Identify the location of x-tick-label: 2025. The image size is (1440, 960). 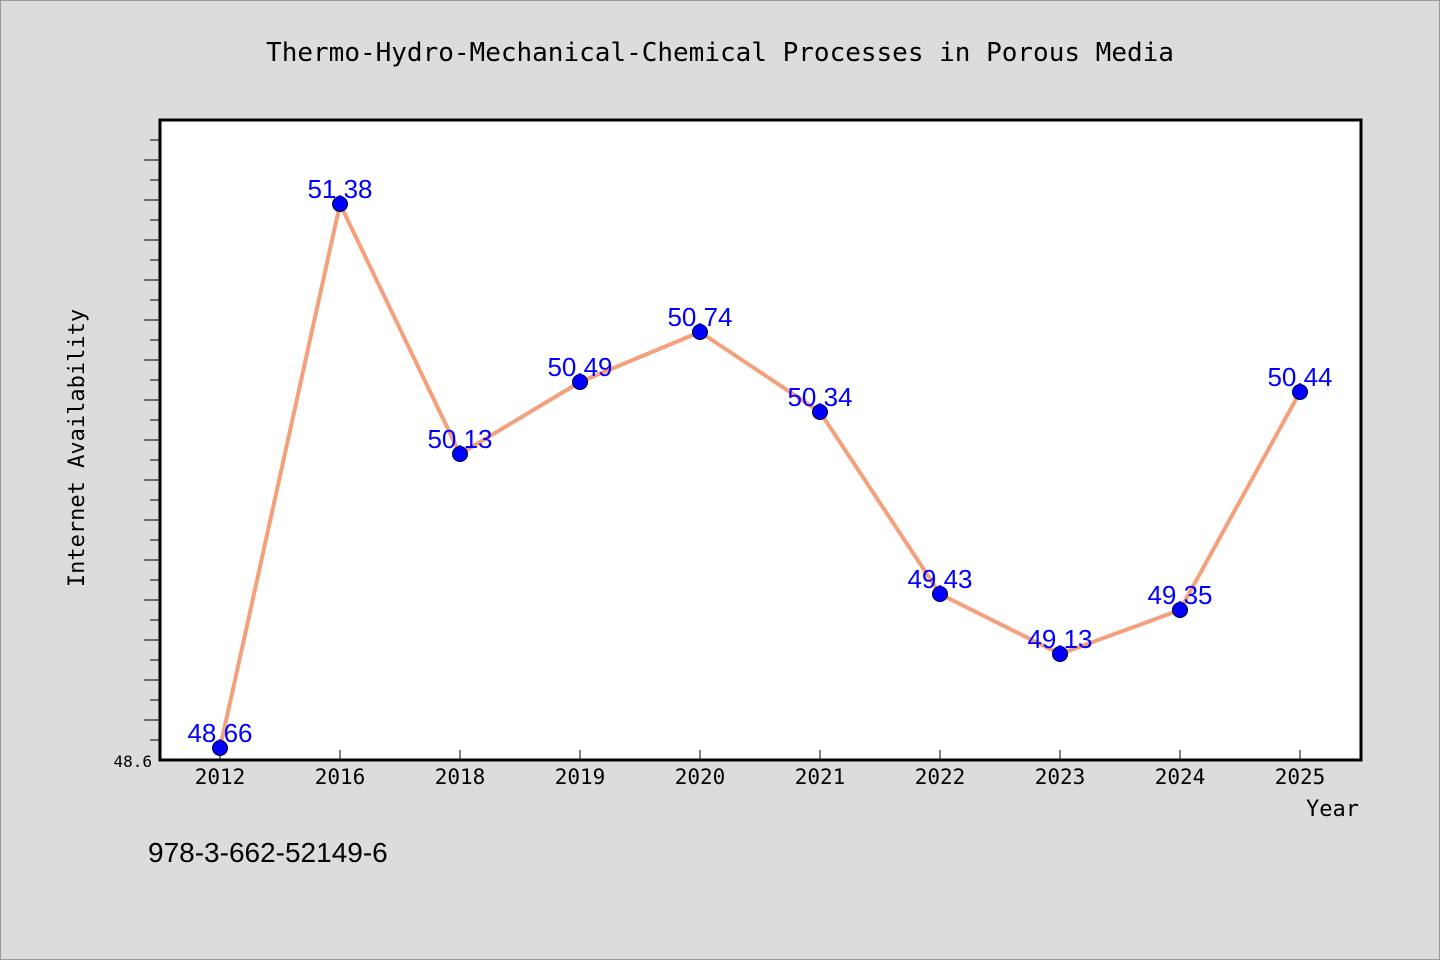
(1300, 777).